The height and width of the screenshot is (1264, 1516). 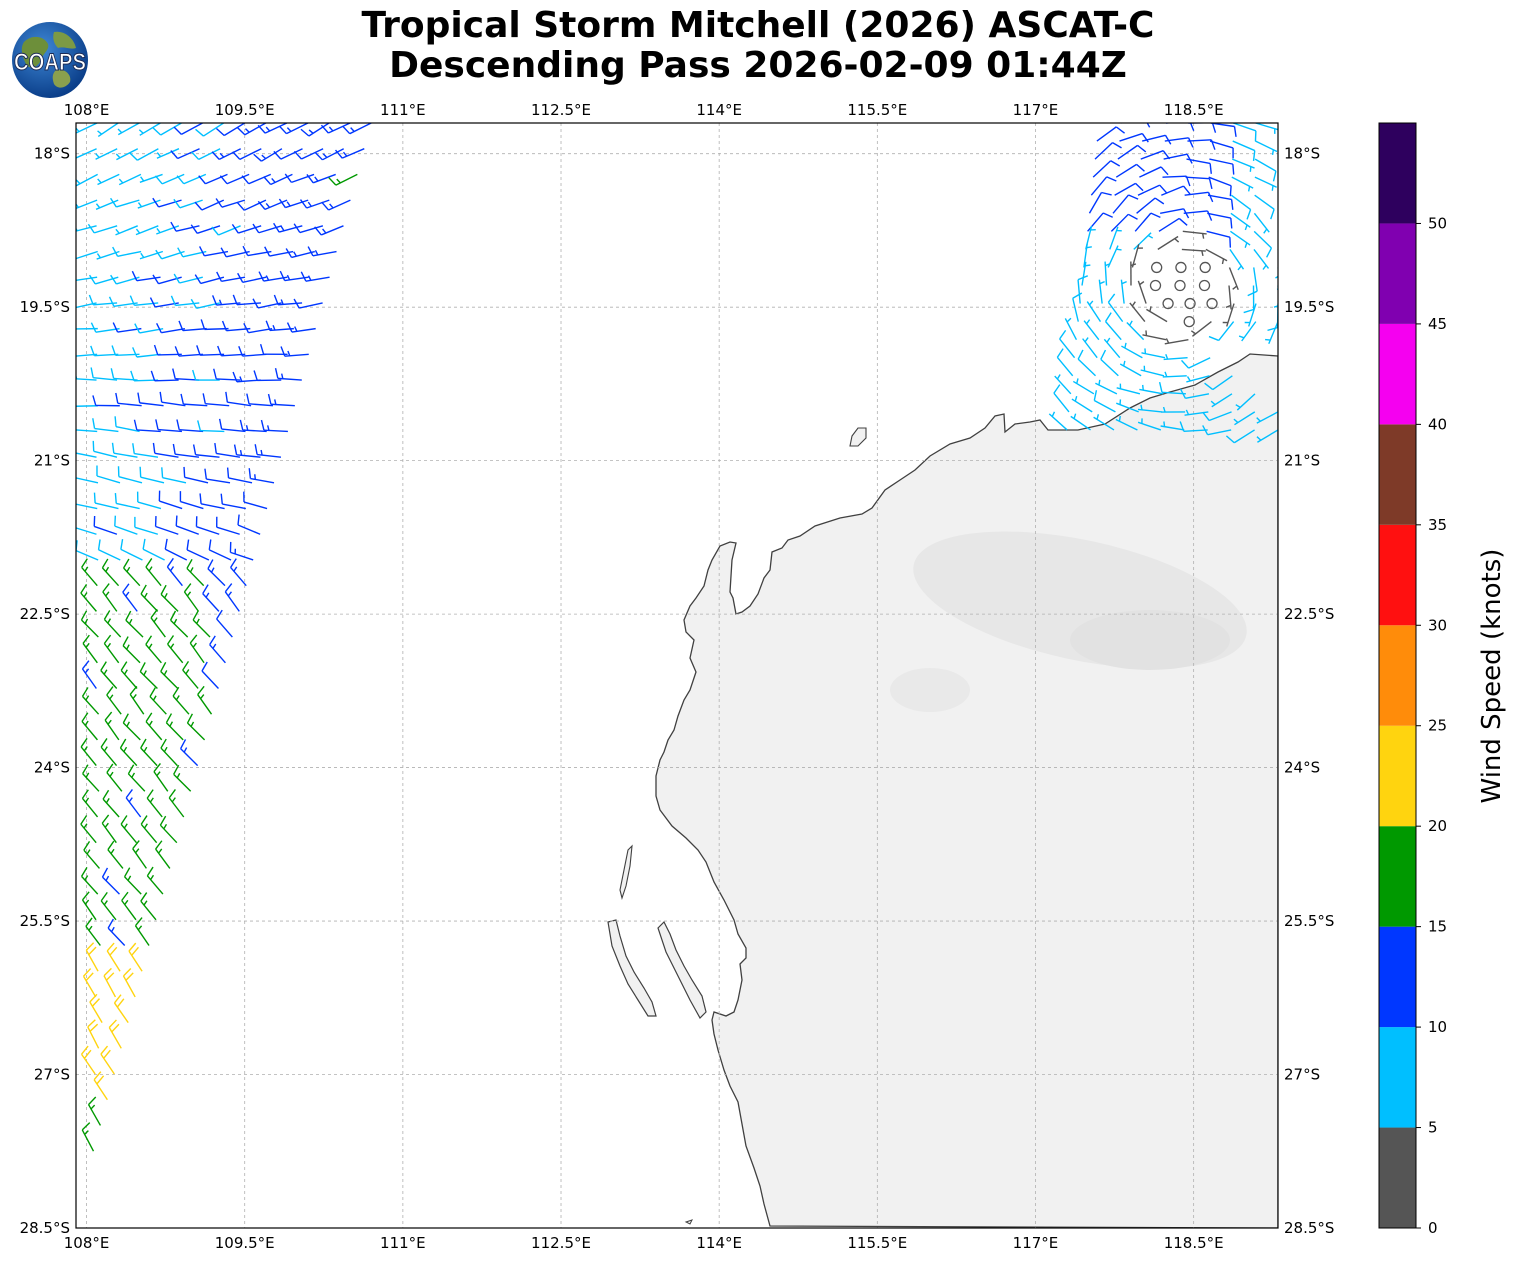 What do you see at coordinates (1302, 1075) in the screenshot?
I see `lat-tick-label-right: 27°S` at bounding box center [1302, 1075].